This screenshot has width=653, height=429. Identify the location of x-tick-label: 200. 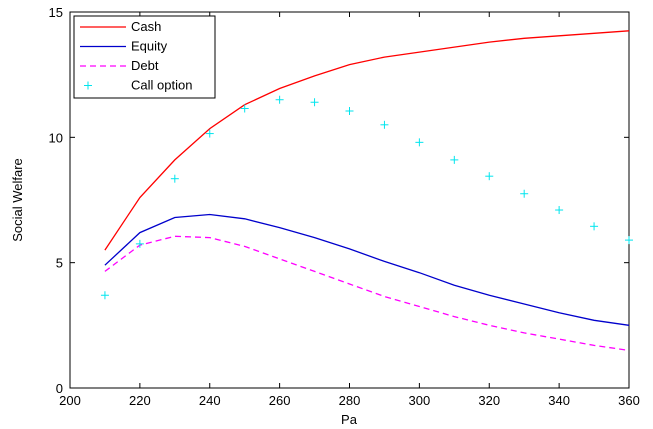
(70, 400).